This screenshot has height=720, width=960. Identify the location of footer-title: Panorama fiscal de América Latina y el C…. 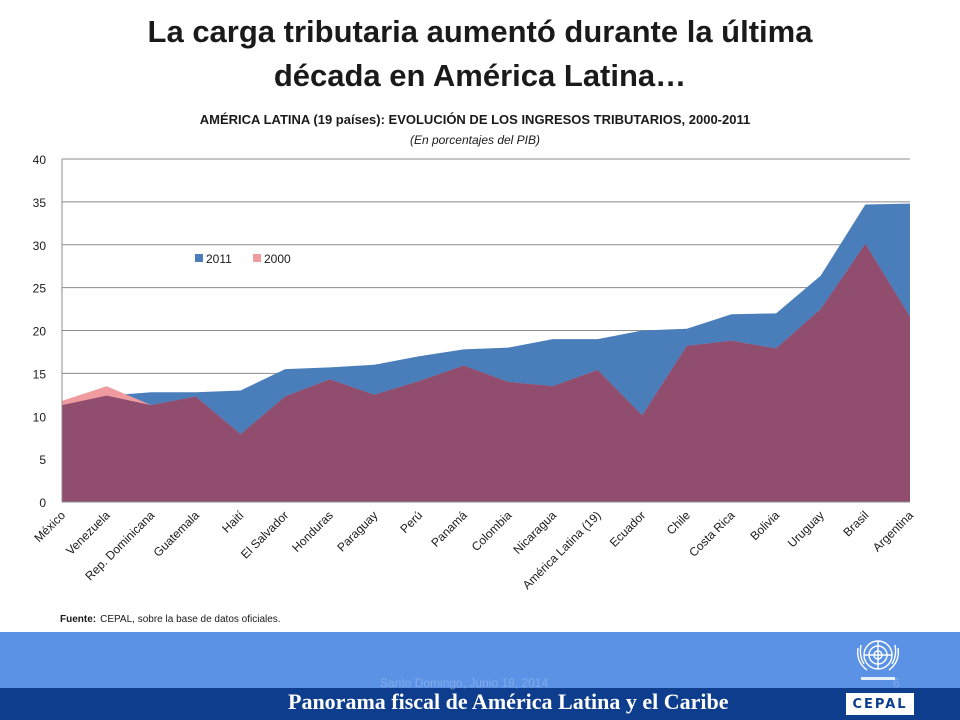
(508, 701).